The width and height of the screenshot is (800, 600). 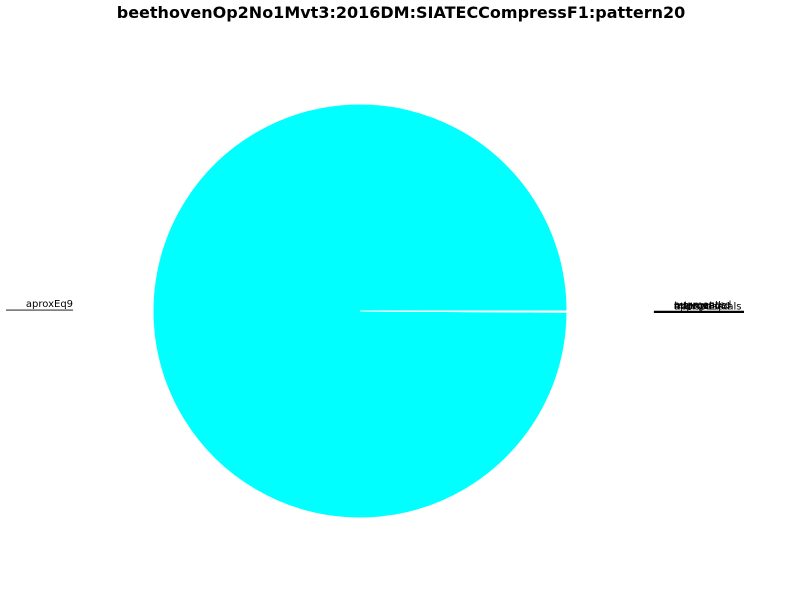 I want to click on pie-slice-label-5: augmented, so click(x=702, y=305).